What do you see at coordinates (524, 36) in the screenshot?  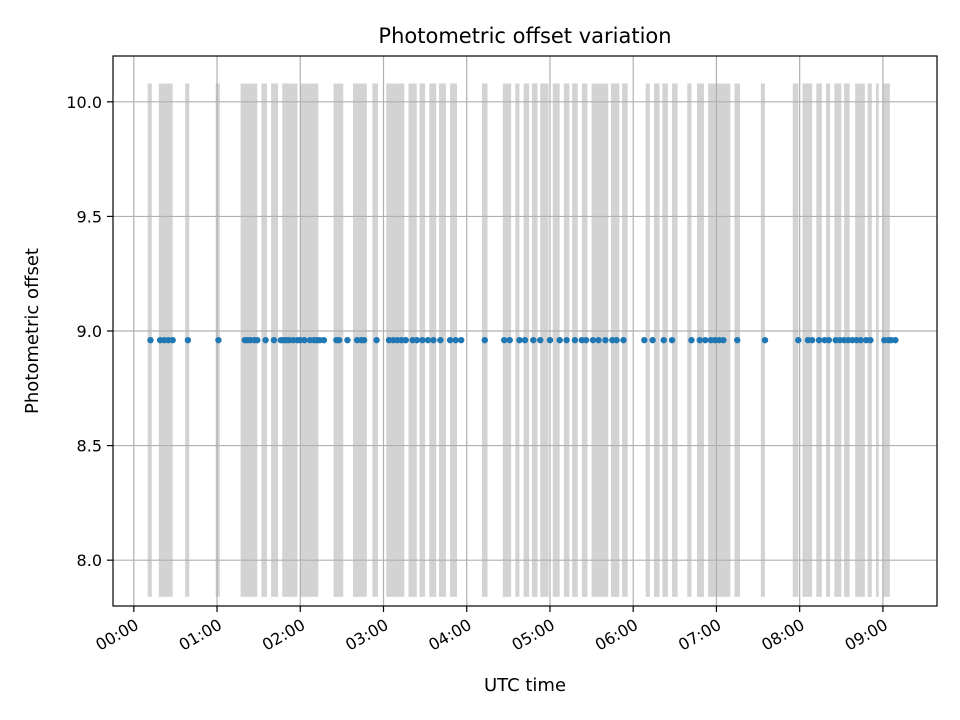 I see `chart-title: Photometric offset variation` at bounding box center [524, 36].